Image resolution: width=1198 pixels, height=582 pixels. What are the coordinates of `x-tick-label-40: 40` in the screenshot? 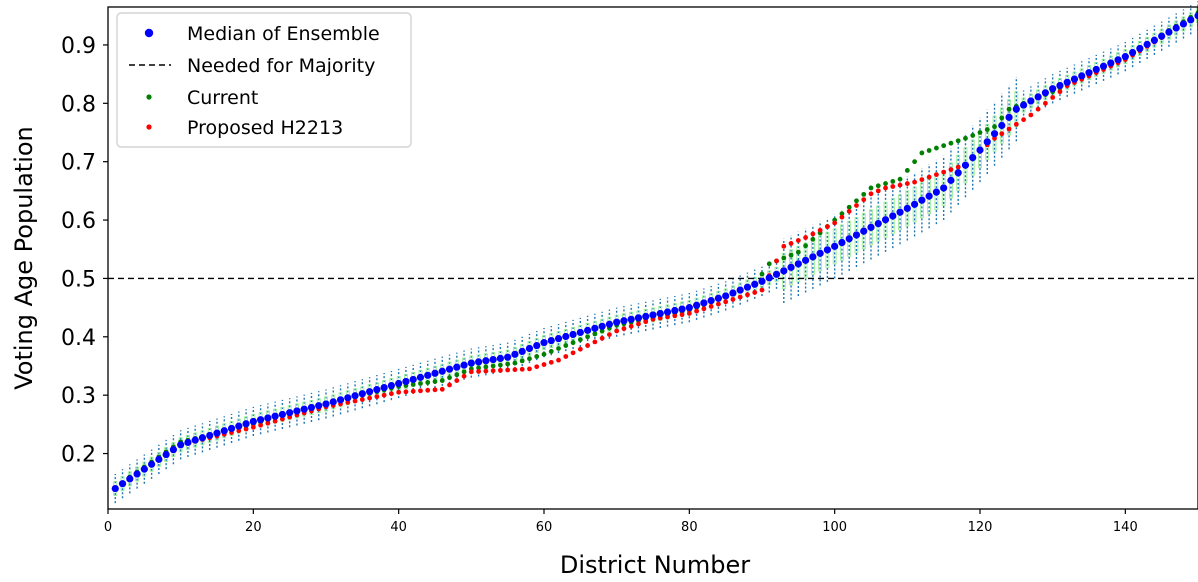 It's located at (398, 527).